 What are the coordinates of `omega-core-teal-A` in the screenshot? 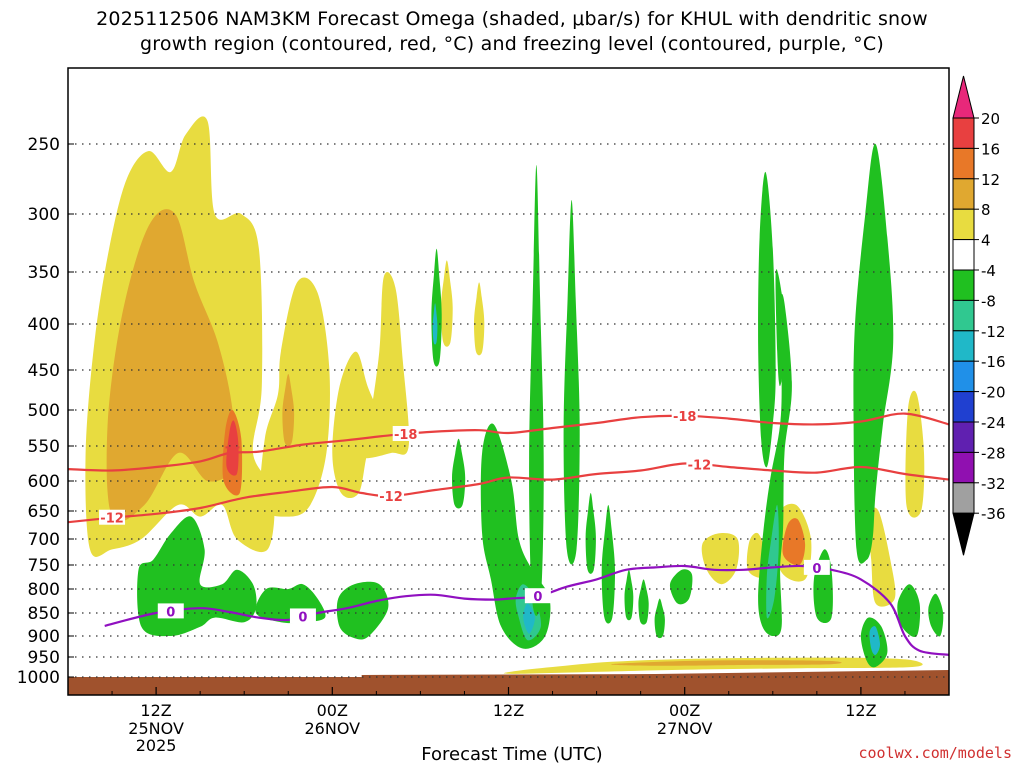 It's located at (772, 561).